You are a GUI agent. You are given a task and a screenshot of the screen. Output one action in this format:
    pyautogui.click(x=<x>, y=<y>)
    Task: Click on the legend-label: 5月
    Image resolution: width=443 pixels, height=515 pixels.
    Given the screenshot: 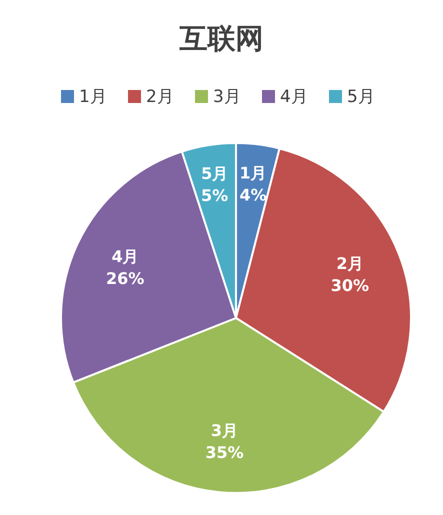 What is the action you would take?
    pyautogui.click(x=361, y=97)
    